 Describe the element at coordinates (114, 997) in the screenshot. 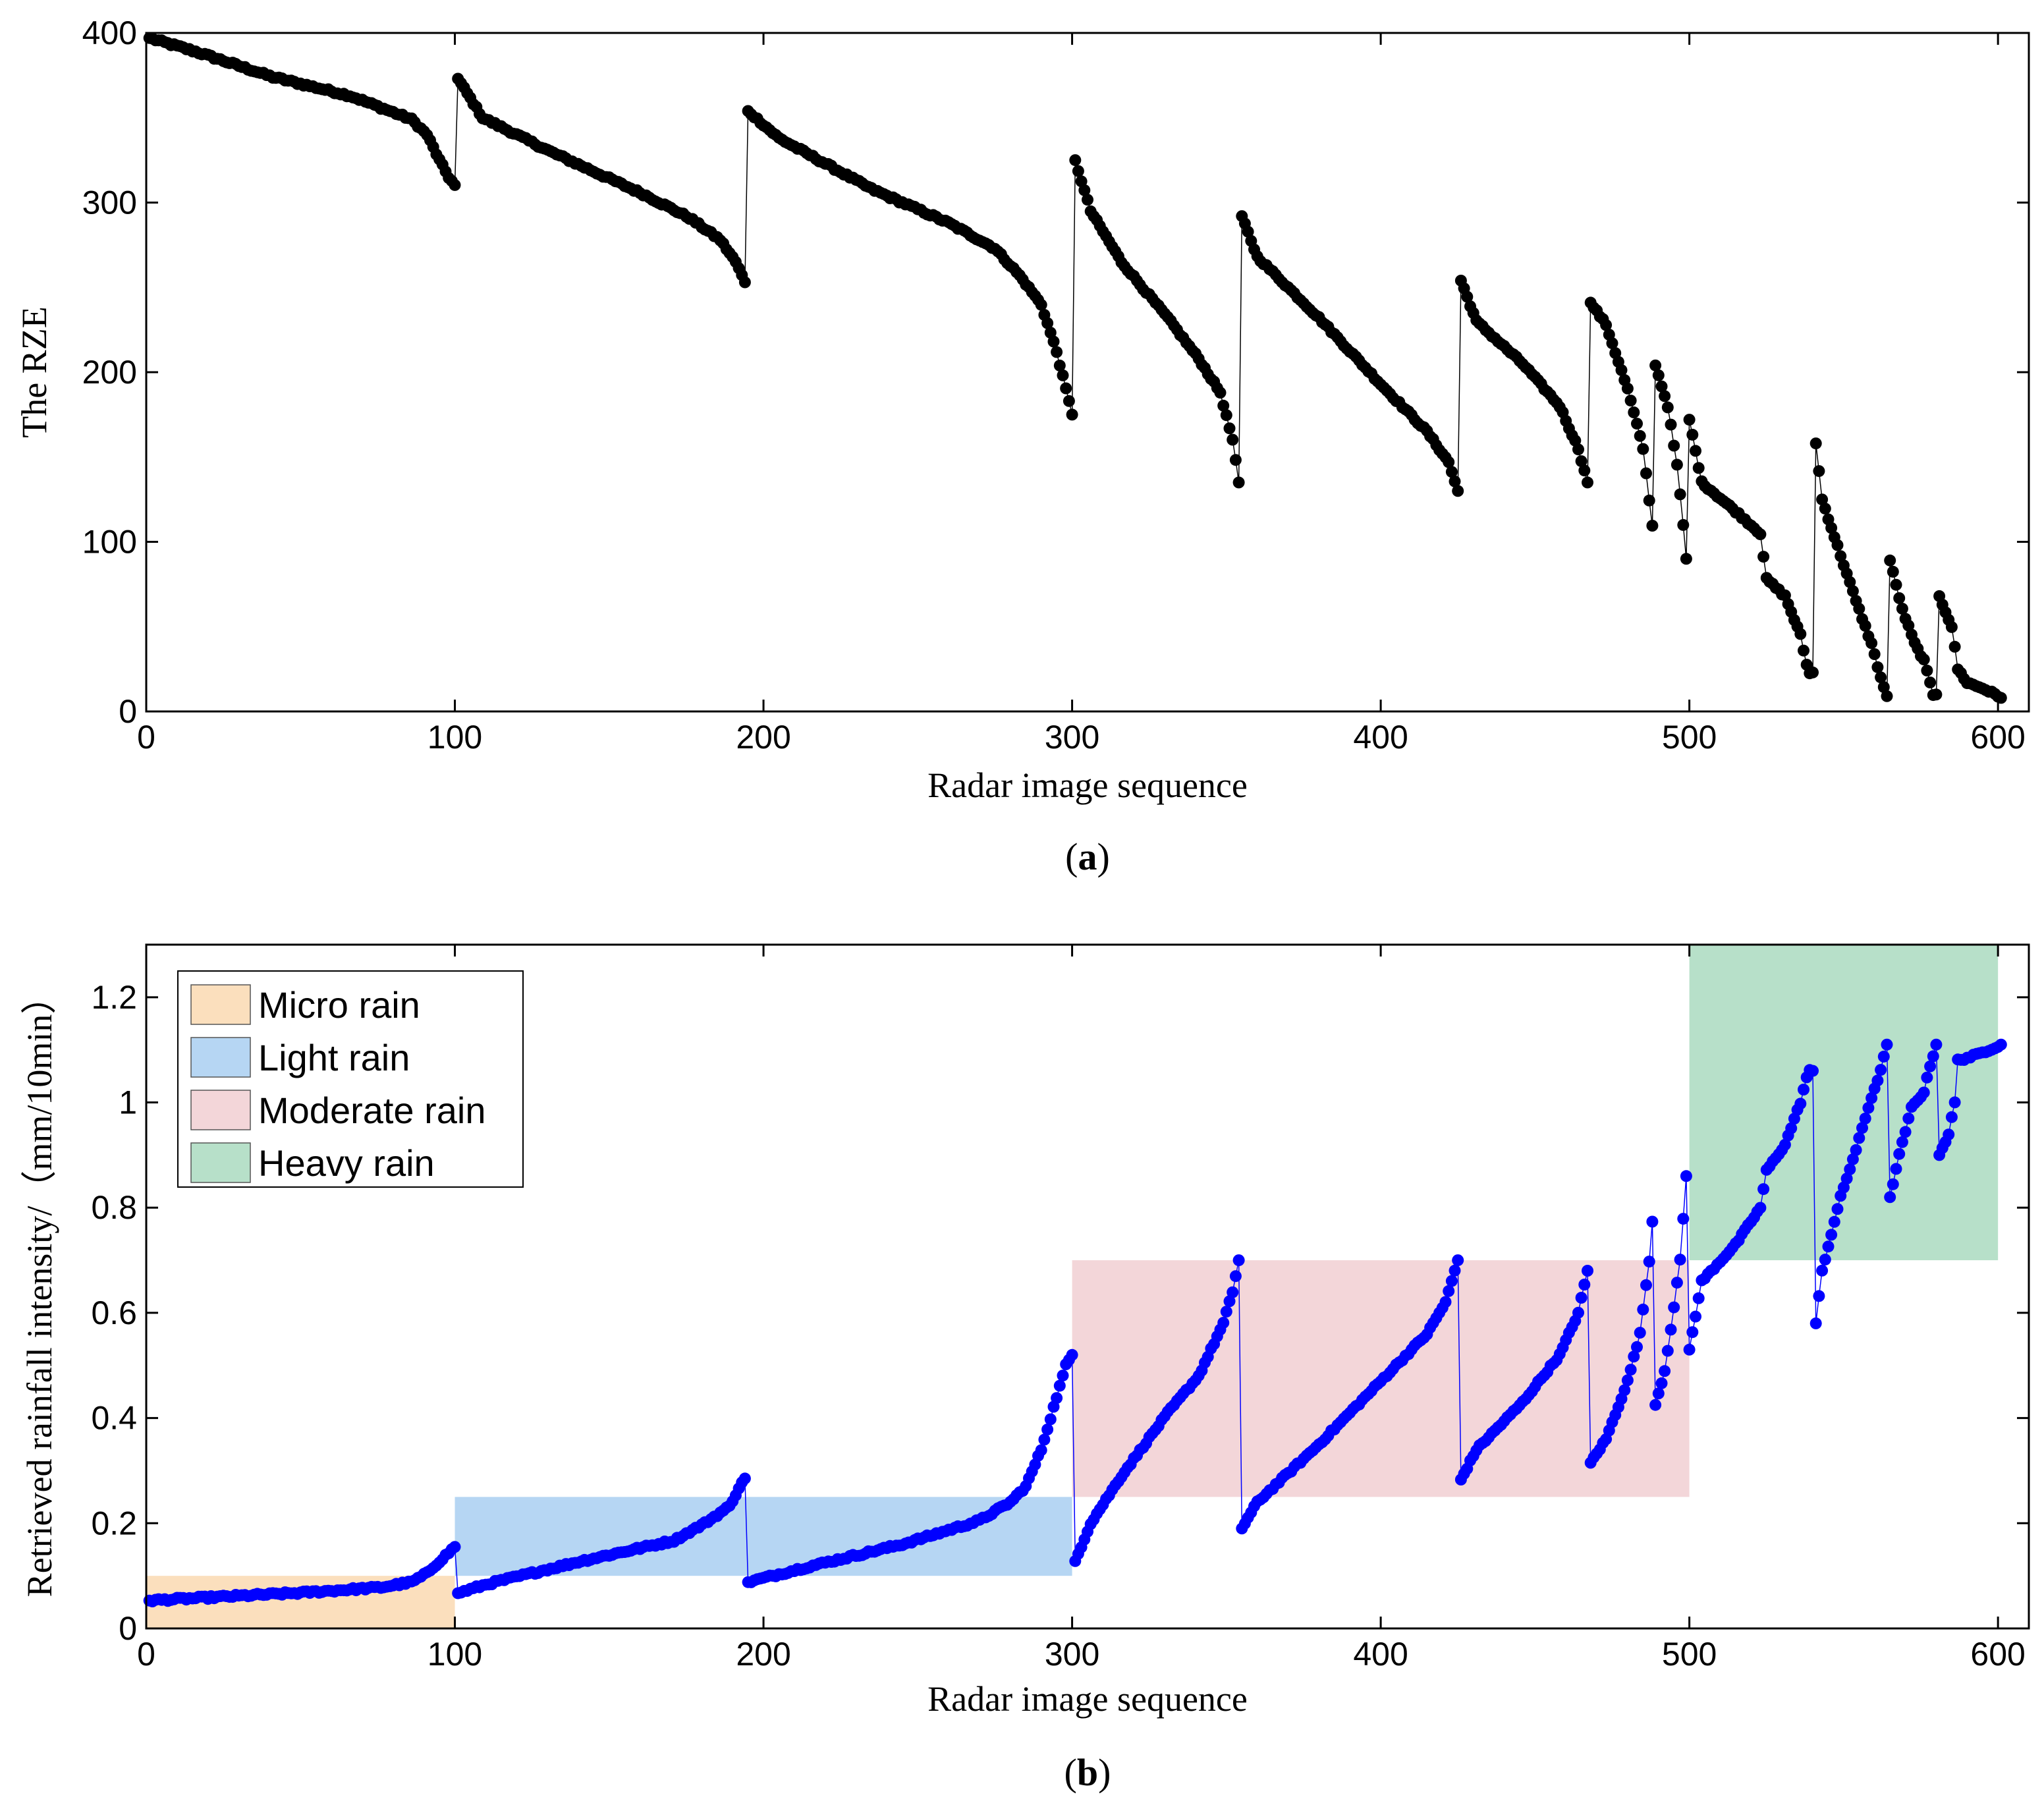

I see `y-tick-label: 1.2` at that location.